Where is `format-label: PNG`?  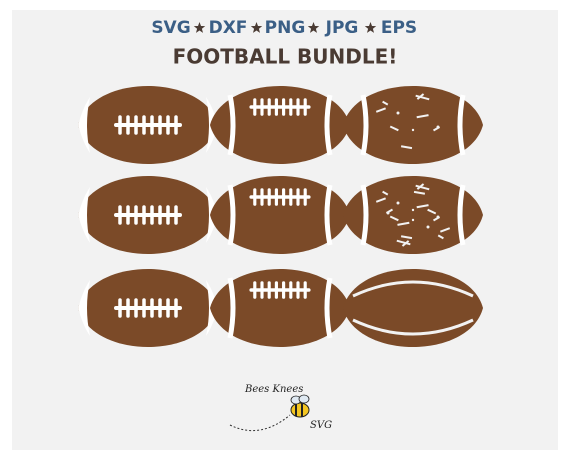 format-label: PNG is located at coordinates (285, 28).